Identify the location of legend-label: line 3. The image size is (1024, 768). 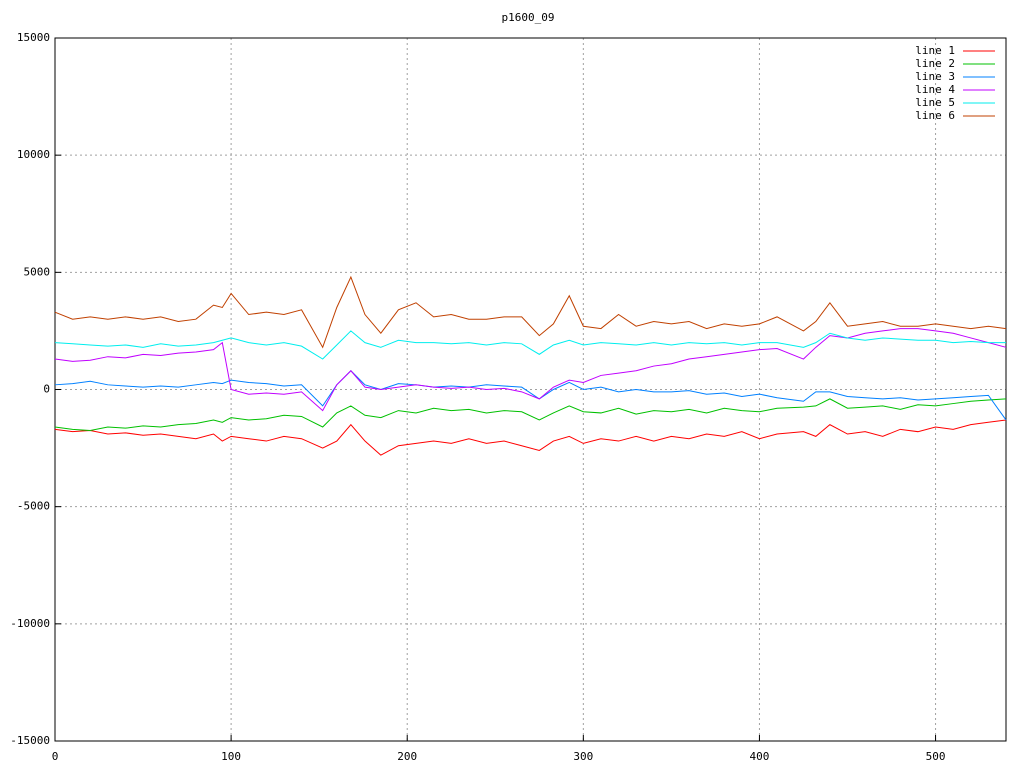
(935, 76).